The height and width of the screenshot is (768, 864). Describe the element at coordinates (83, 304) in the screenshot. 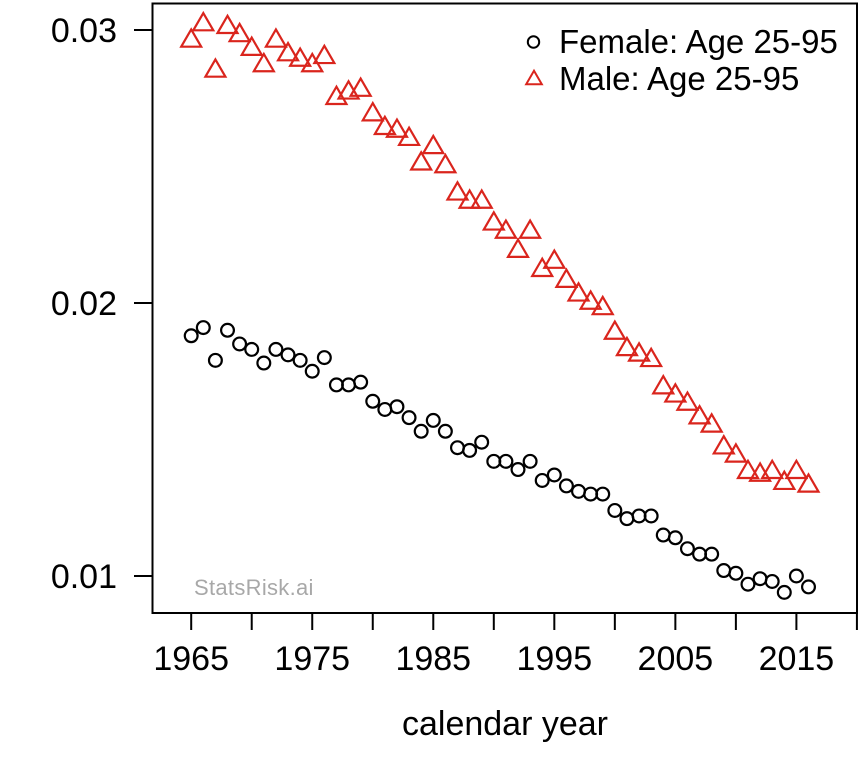

I see `y-tick-label: 0.02` at that location.